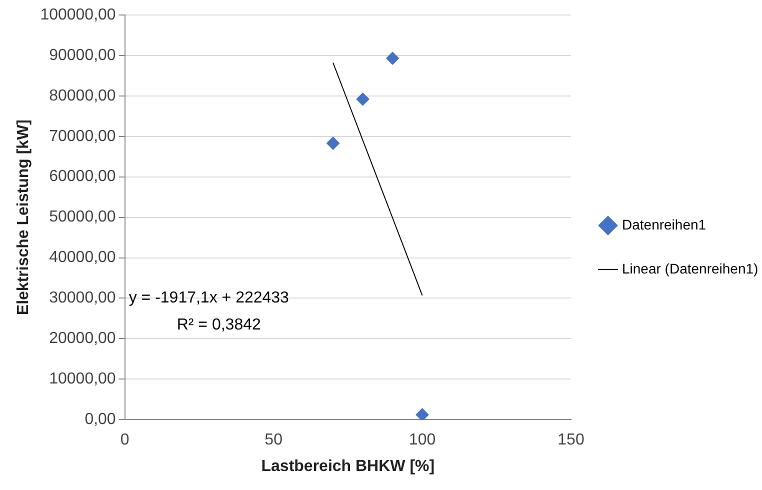 The height and width of the screenshot is (490, 762). What do you see at coordinates (78, 15) in the screenshot?
I see `y-tick-label: 100000,00` at bounding box center [78, 15].